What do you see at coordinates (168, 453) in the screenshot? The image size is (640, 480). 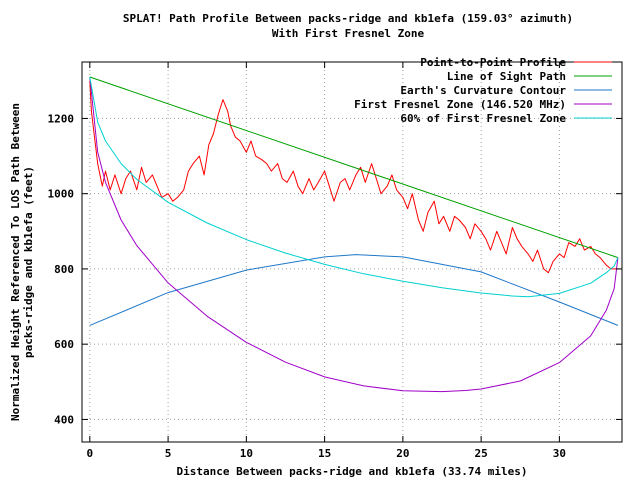 I see `x-tick-label: 5` at bounding box center [168, 453].